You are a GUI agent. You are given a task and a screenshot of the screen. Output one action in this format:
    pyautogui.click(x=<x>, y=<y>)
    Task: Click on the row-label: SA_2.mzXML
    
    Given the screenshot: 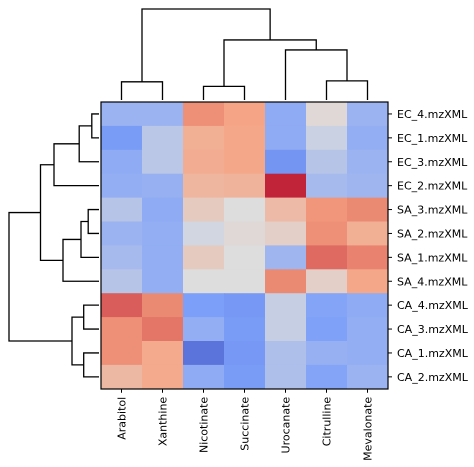 What is the action you would take?
    pyautogui.click(x=432, y=233)
    